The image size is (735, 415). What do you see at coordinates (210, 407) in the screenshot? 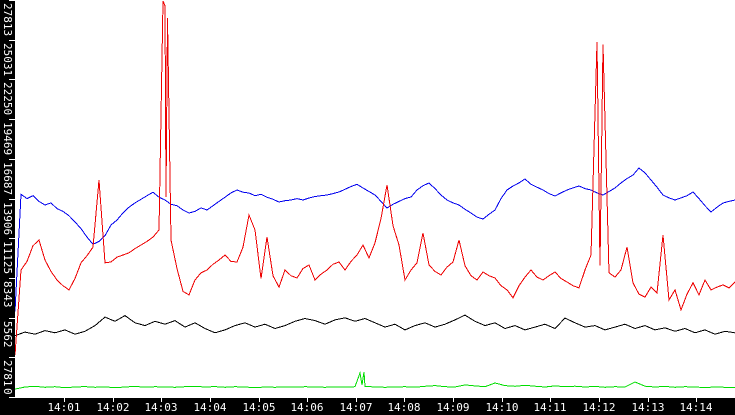
I see `x-axis-label: 14:04` at bounding box center [210, 407].